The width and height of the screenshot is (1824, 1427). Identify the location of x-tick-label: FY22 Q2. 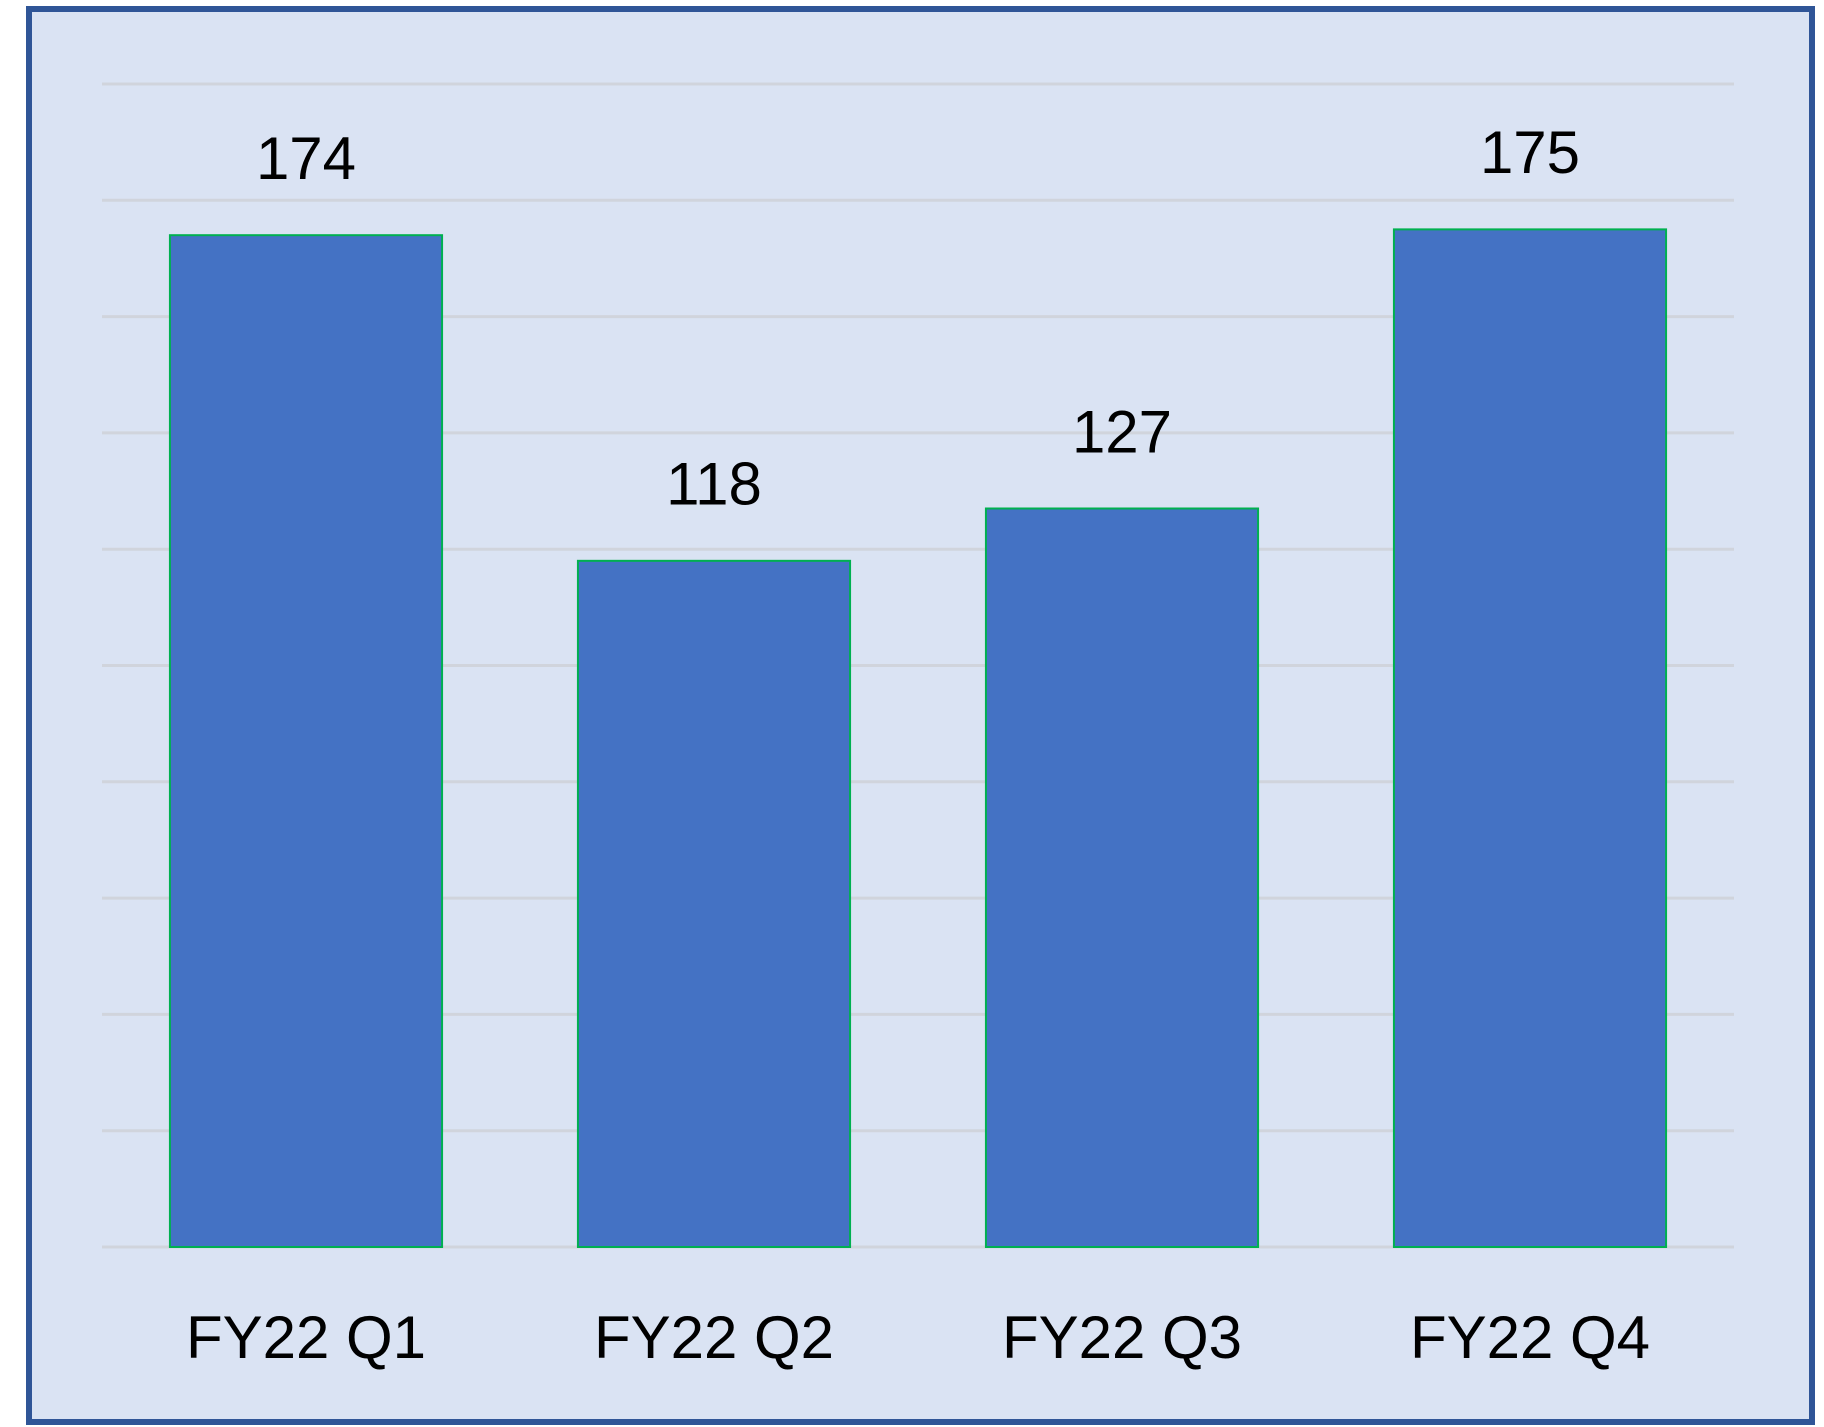
(714, 1337).